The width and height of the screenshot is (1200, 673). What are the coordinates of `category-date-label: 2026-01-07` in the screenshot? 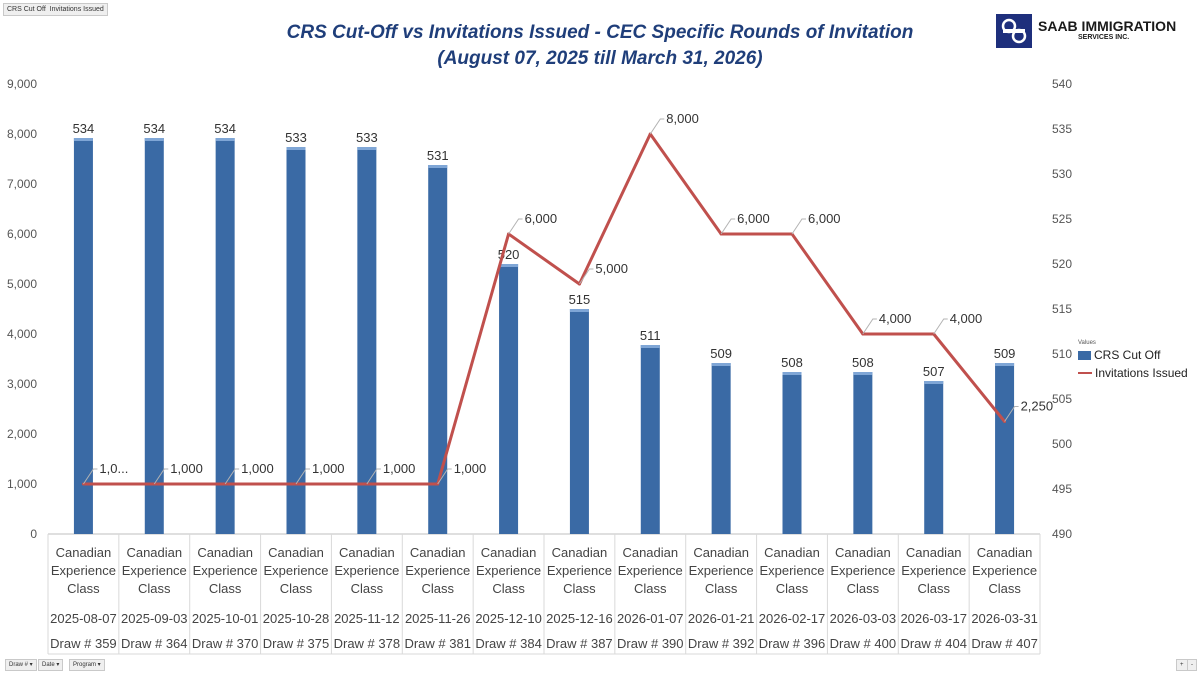 It's located at (650, 618).